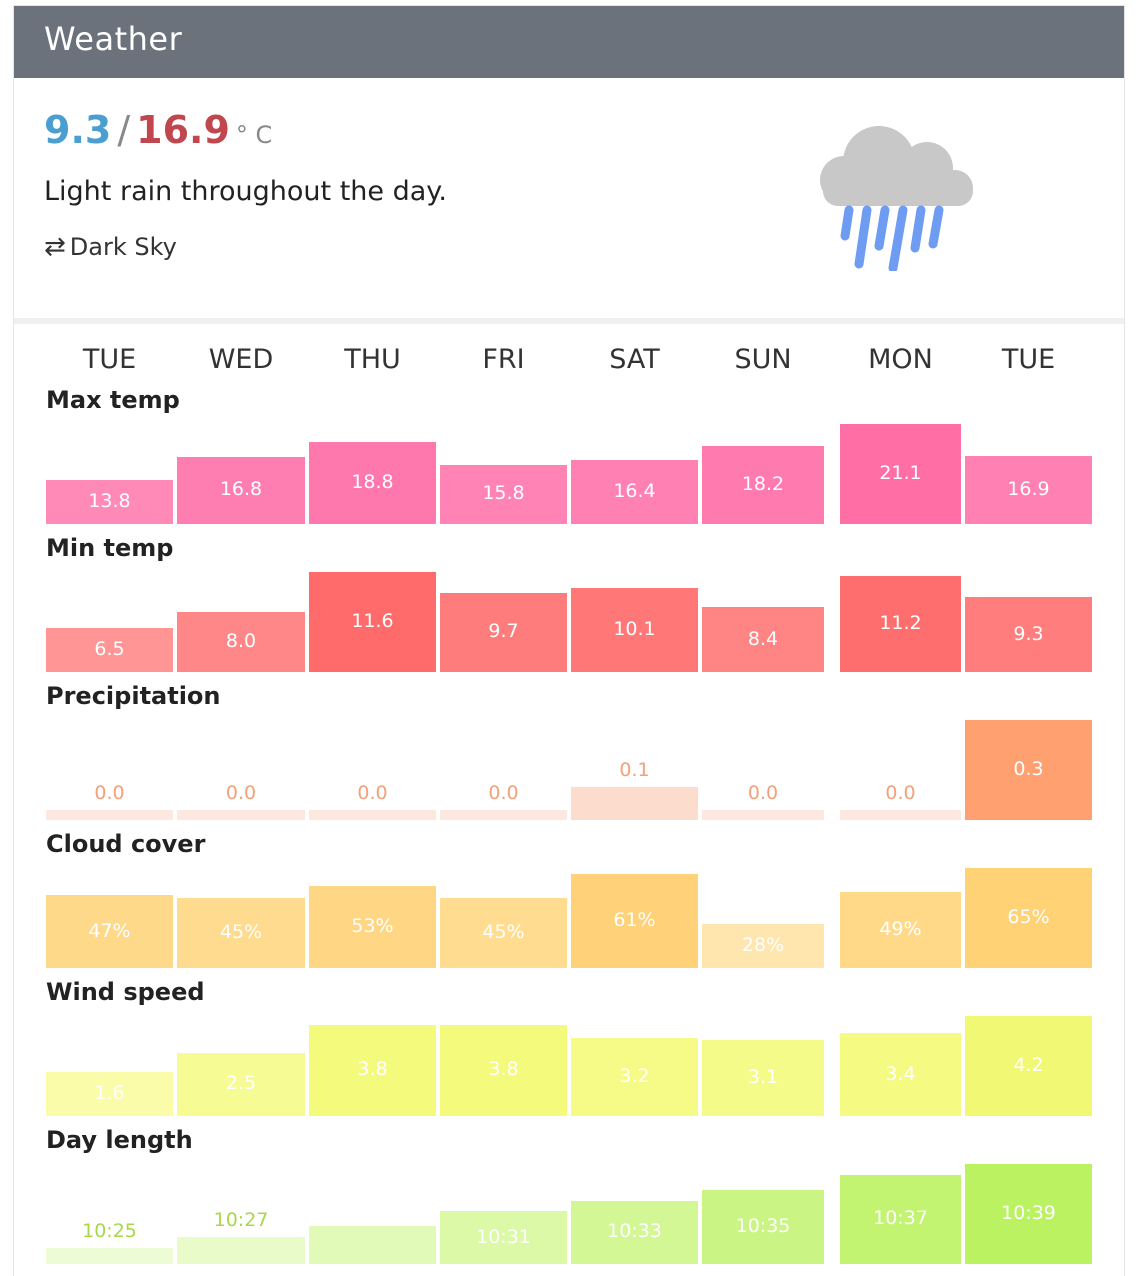  I want to click on forecast-bar: 10:35, so click(763, 1226).